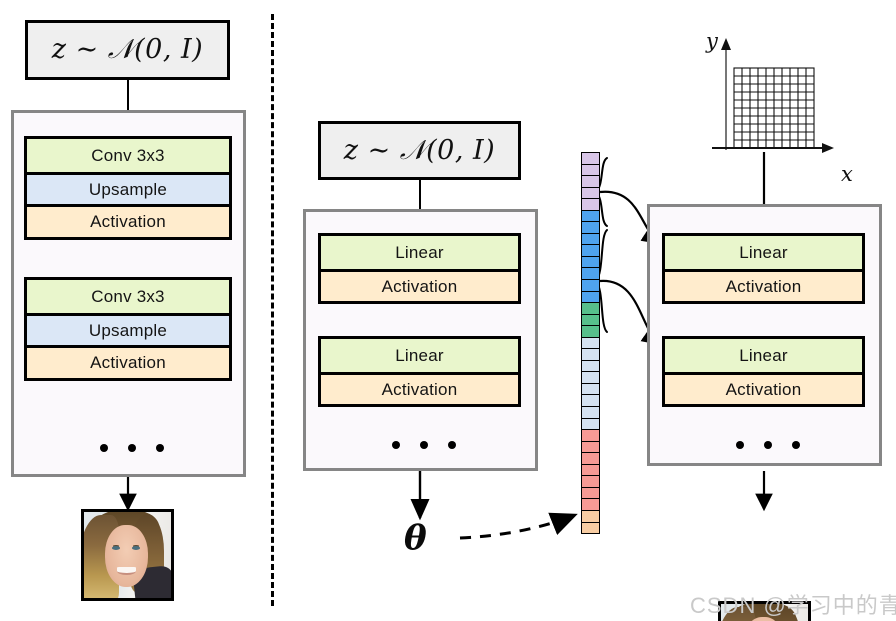 The height and width of the screenshot is (621, 896). What do you see at coordinates (773, 95) in the screenshot?
I see `coordinate-grid` at bounding box center [773, 95].